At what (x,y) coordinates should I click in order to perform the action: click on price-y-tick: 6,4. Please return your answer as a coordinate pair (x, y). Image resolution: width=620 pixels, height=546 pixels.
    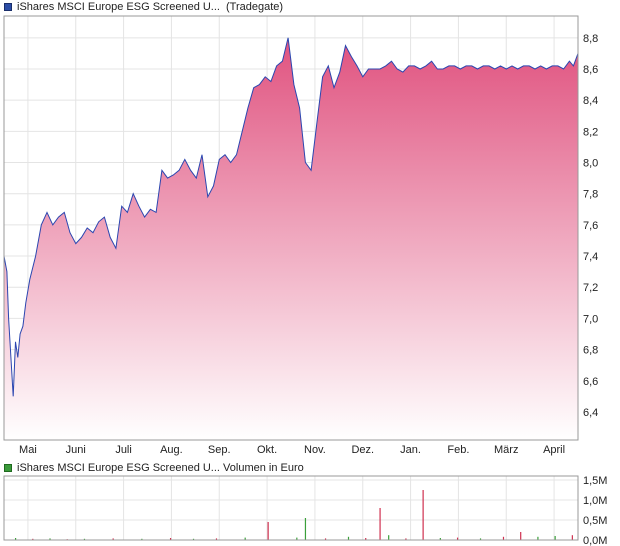
    Looking at the image, I should click on (590, 413).